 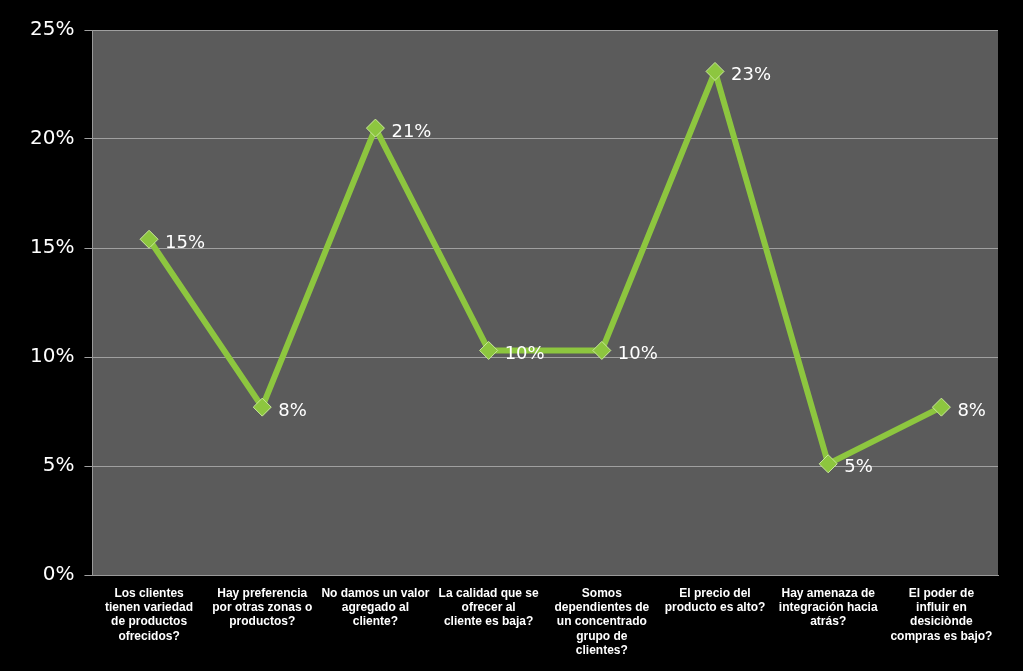 I want to click on x-tick-label: Hay preferencia por otras zonas o productos?, so click(x=262, y=607).